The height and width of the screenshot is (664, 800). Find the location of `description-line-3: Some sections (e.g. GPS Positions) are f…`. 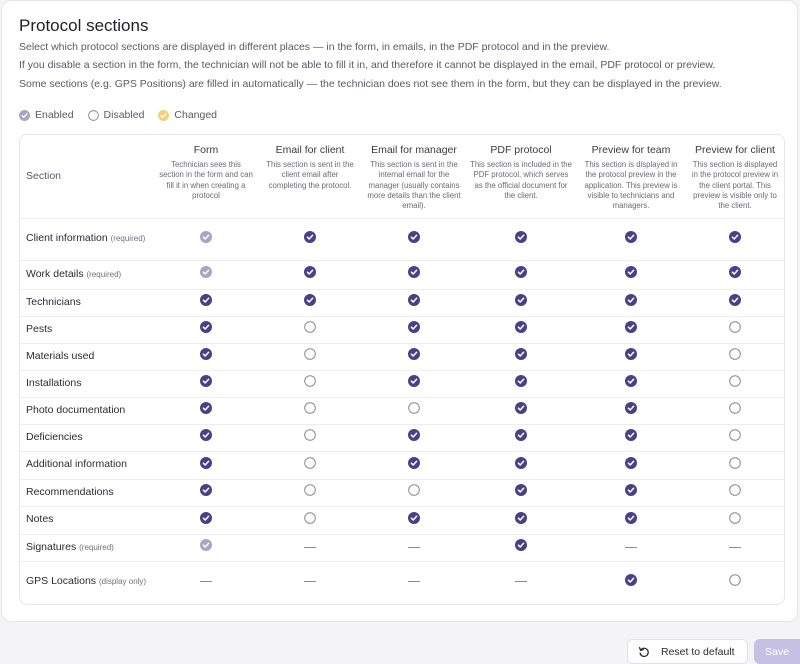

description-line-3: Some sections (e.g. GPS Positions) are f… is located at coordinates (370, 84).